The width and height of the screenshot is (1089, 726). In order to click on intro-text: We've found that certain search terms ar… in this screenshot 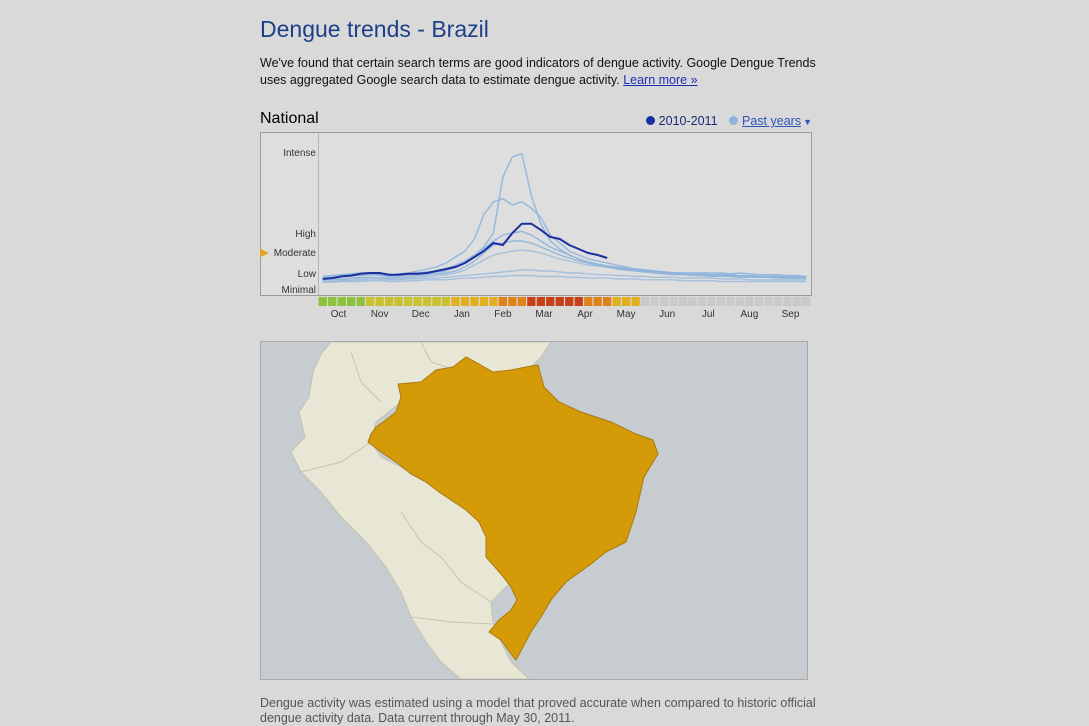, I will do `click(538, 71)`.